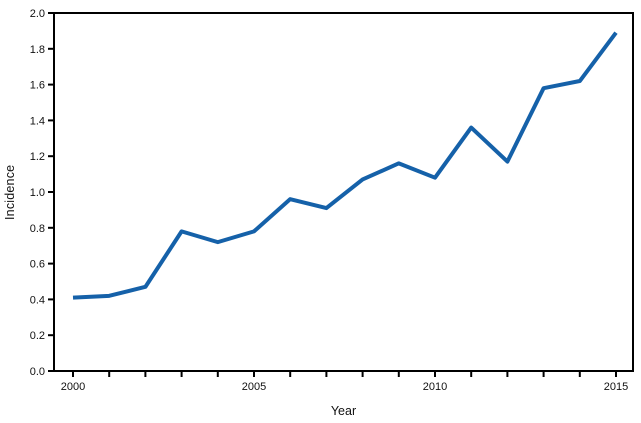  I want to click on y-tick-label: 0.8, so click(37, 229).